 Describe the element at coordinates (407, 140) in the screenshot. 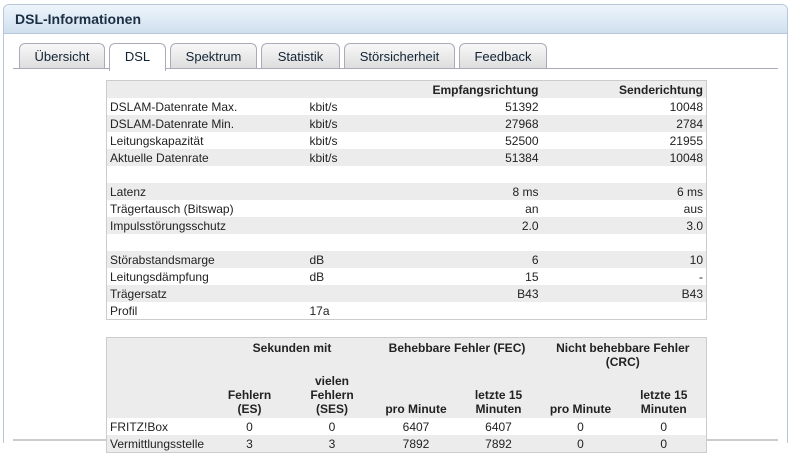

I see `row: Leitungskapazität kbit/s 52500 21955` at that location.